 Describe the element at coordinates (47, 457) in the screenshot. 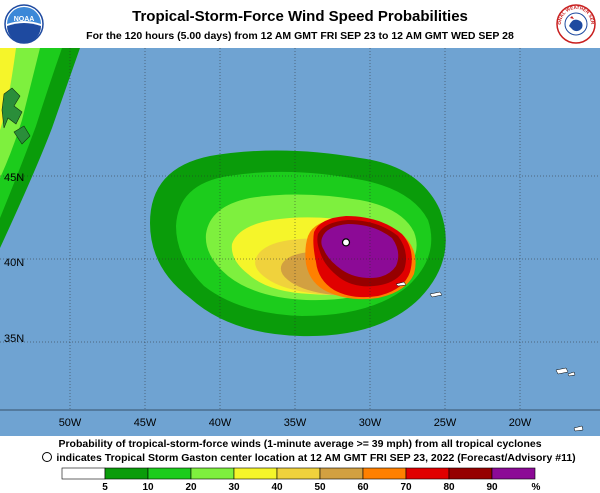

I see `storm-marker-icon` at that location.